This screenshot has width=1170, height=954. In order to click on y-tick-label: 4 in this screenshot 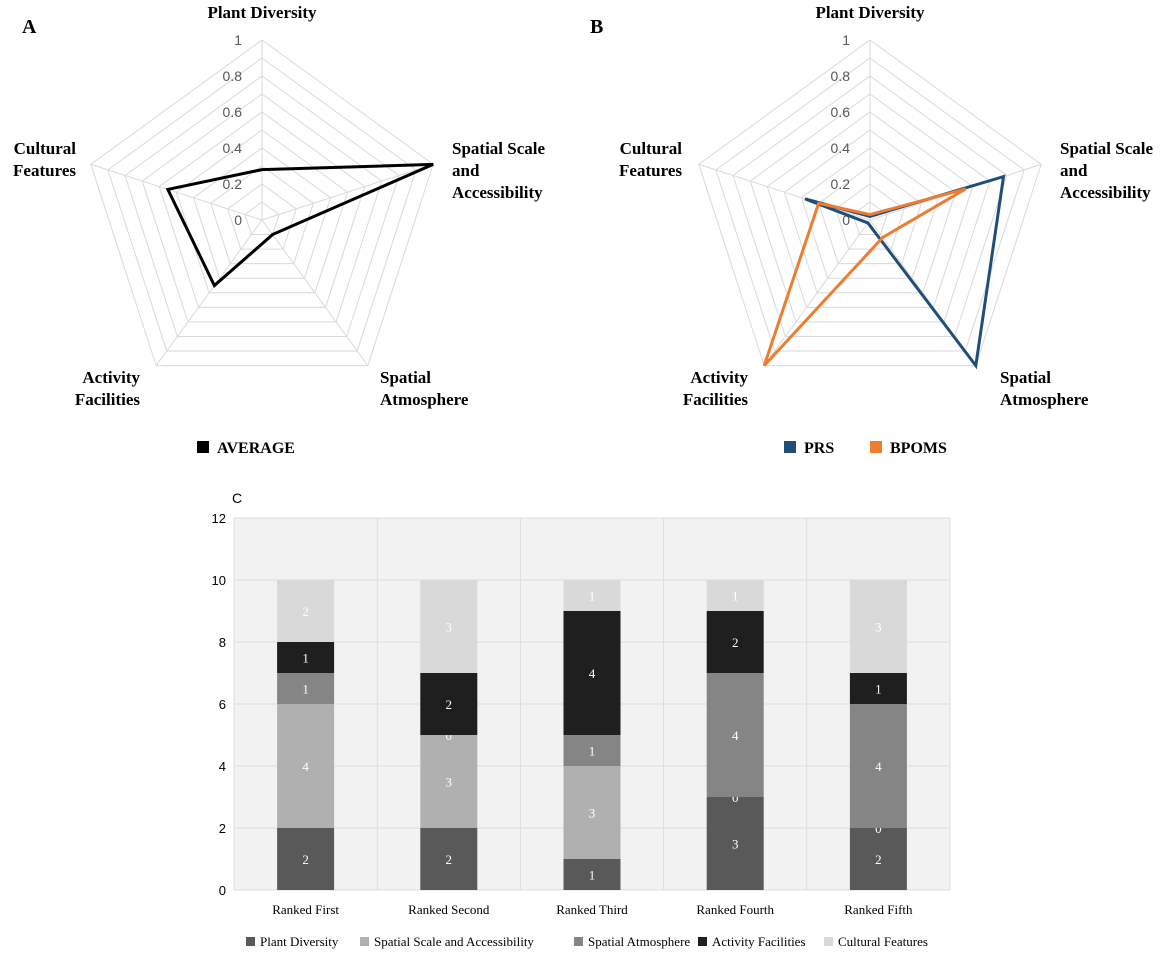, I will do `click(222, 766)`.